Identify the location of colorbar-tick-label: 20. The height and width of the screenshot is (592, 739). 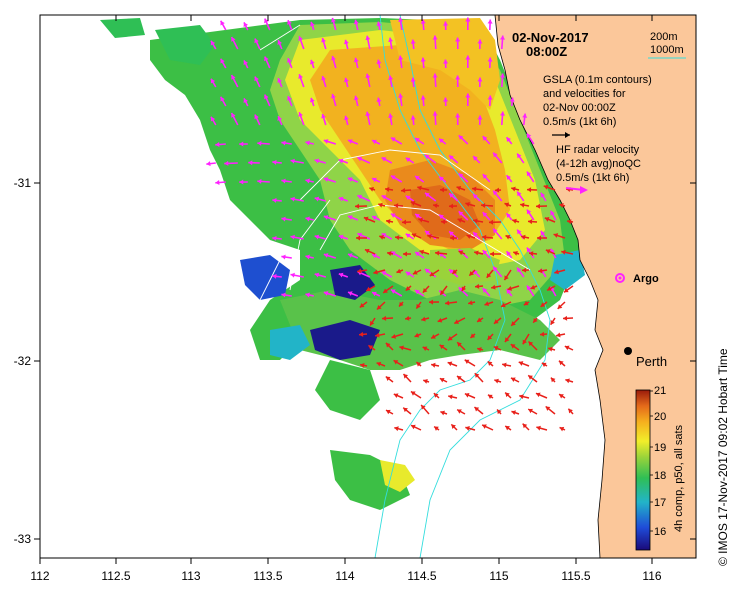
(660, 417).